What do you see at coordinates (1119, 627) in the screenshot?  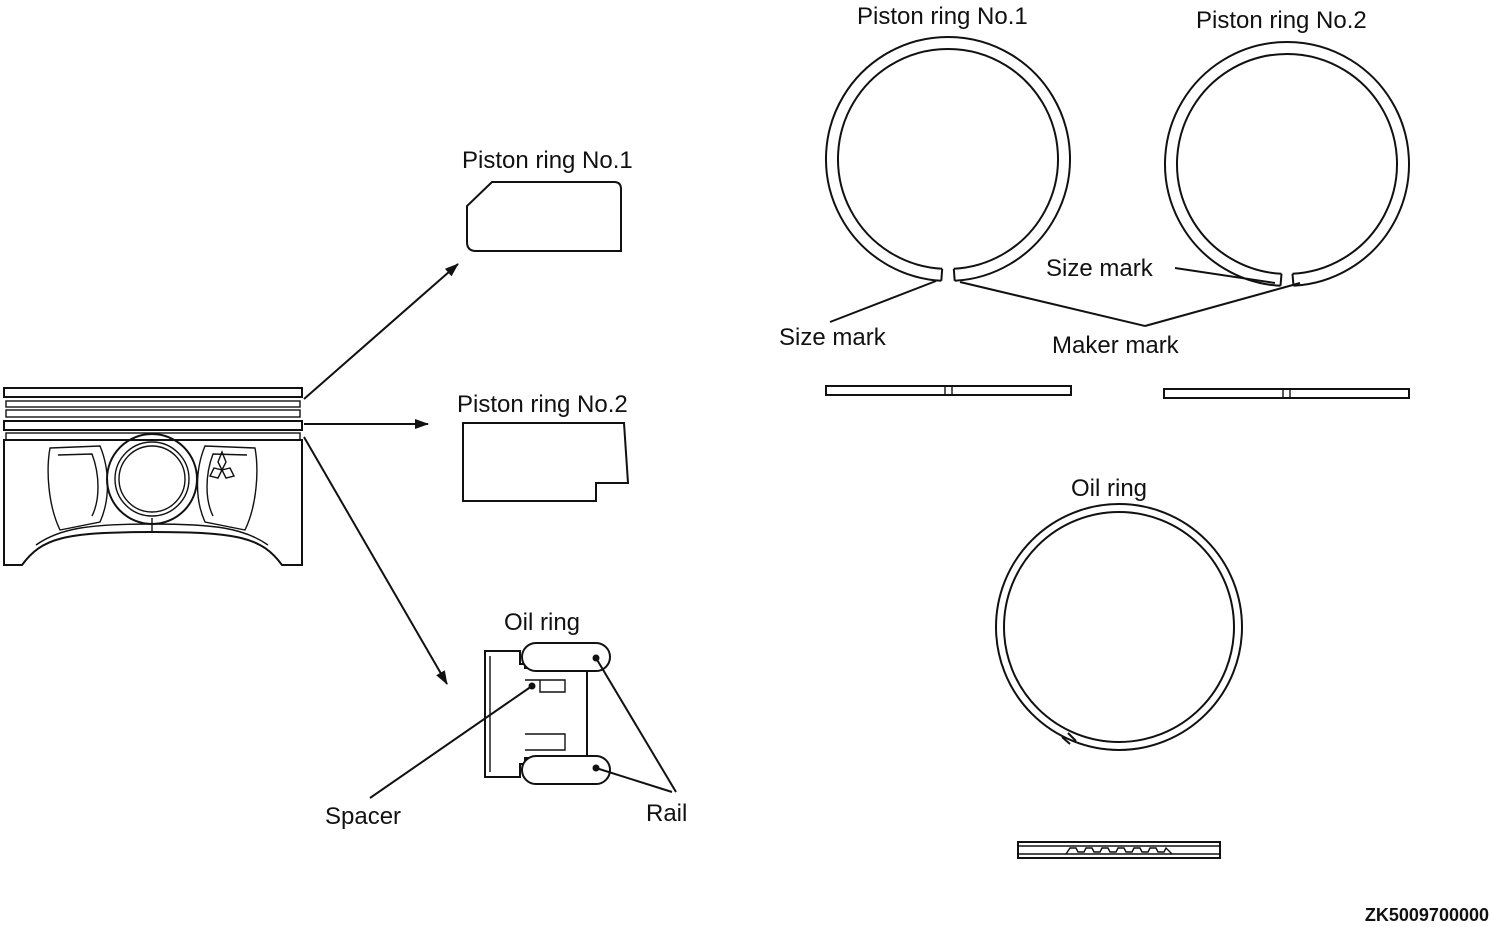 I see `oil-ring-top-view` at bounding box center [1119, 627].